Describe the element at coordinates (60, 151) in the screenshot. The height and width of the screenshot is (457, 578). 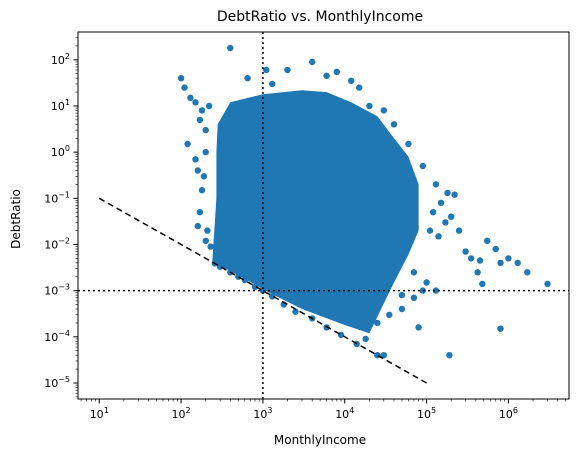
I see `y-tick-label: 10⁰` at that location.